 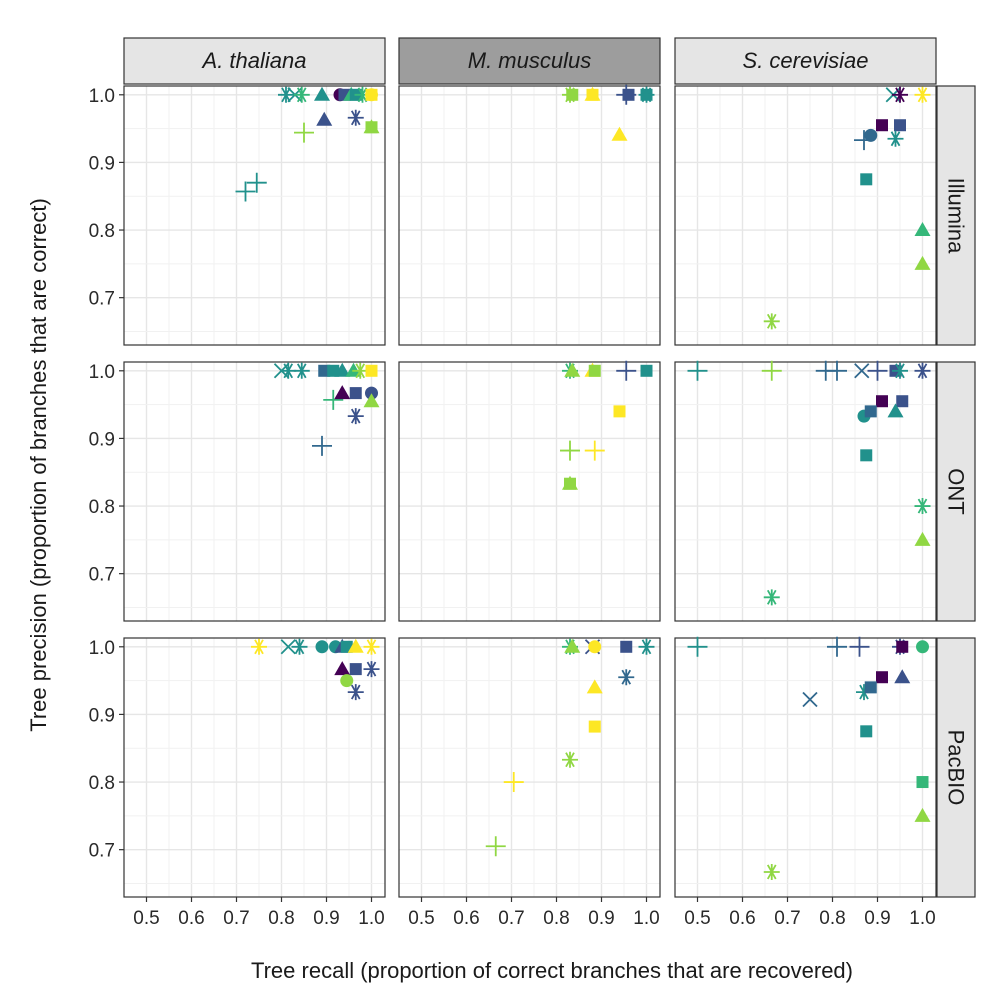 I want to click on row-strip-label: ONT, so click(x=956, y=491).